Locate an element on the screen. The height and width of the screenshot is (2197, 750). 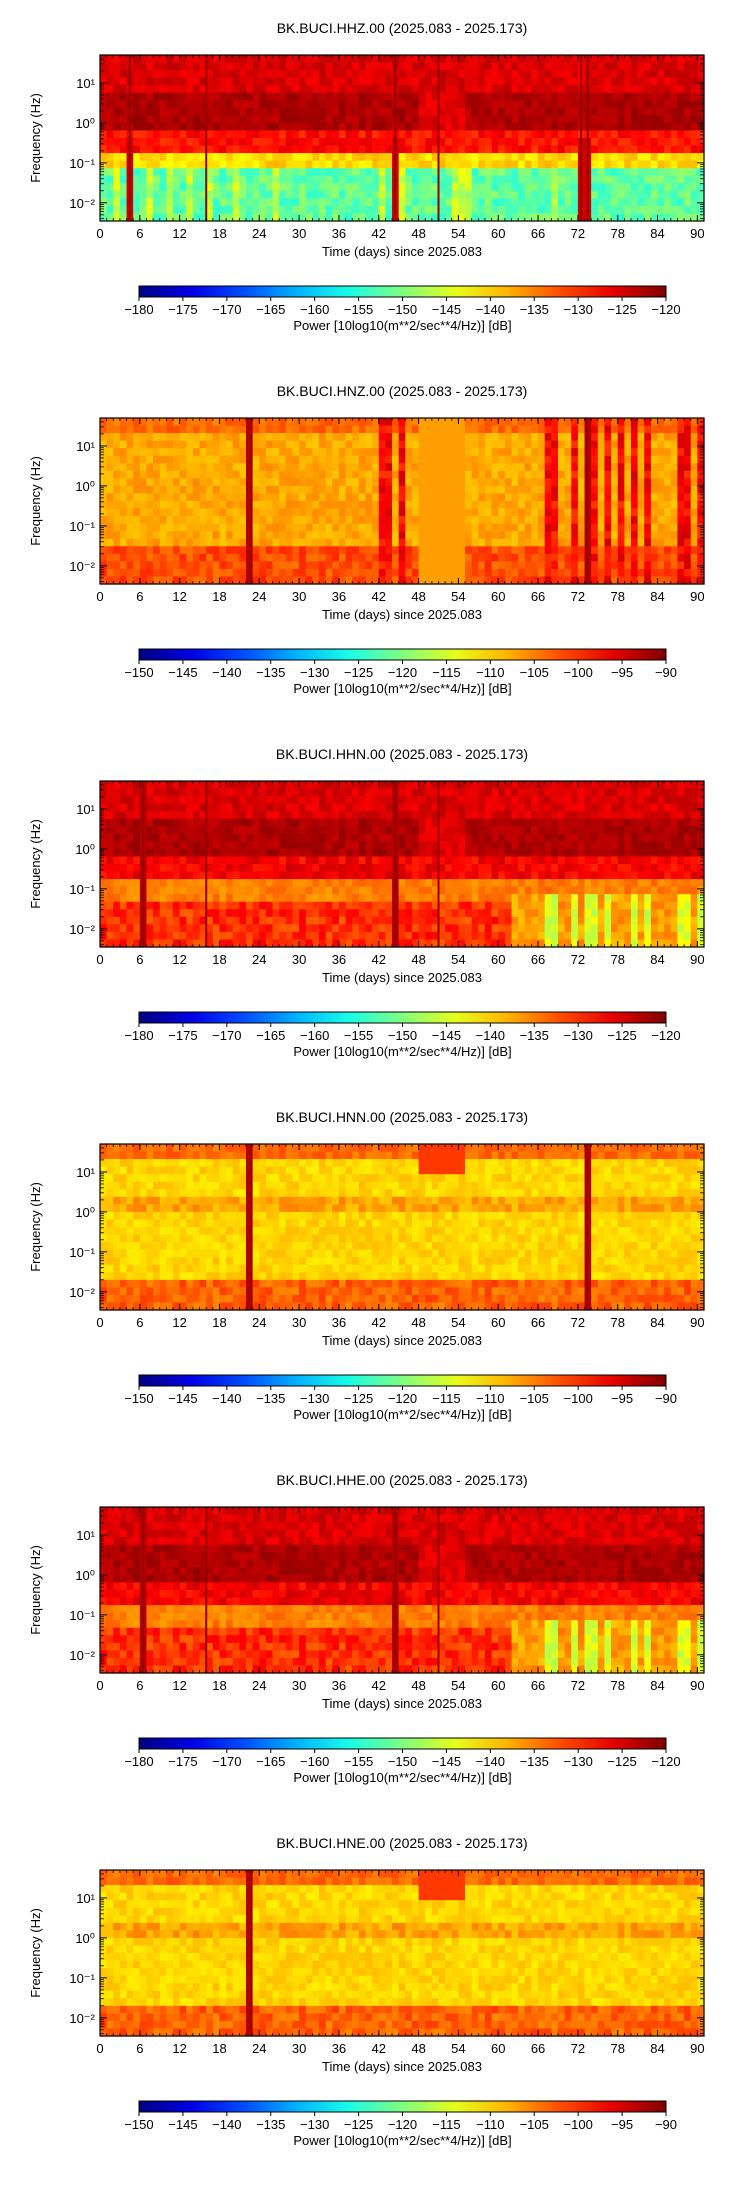
event-stripe is located at coordinates (438, 138).